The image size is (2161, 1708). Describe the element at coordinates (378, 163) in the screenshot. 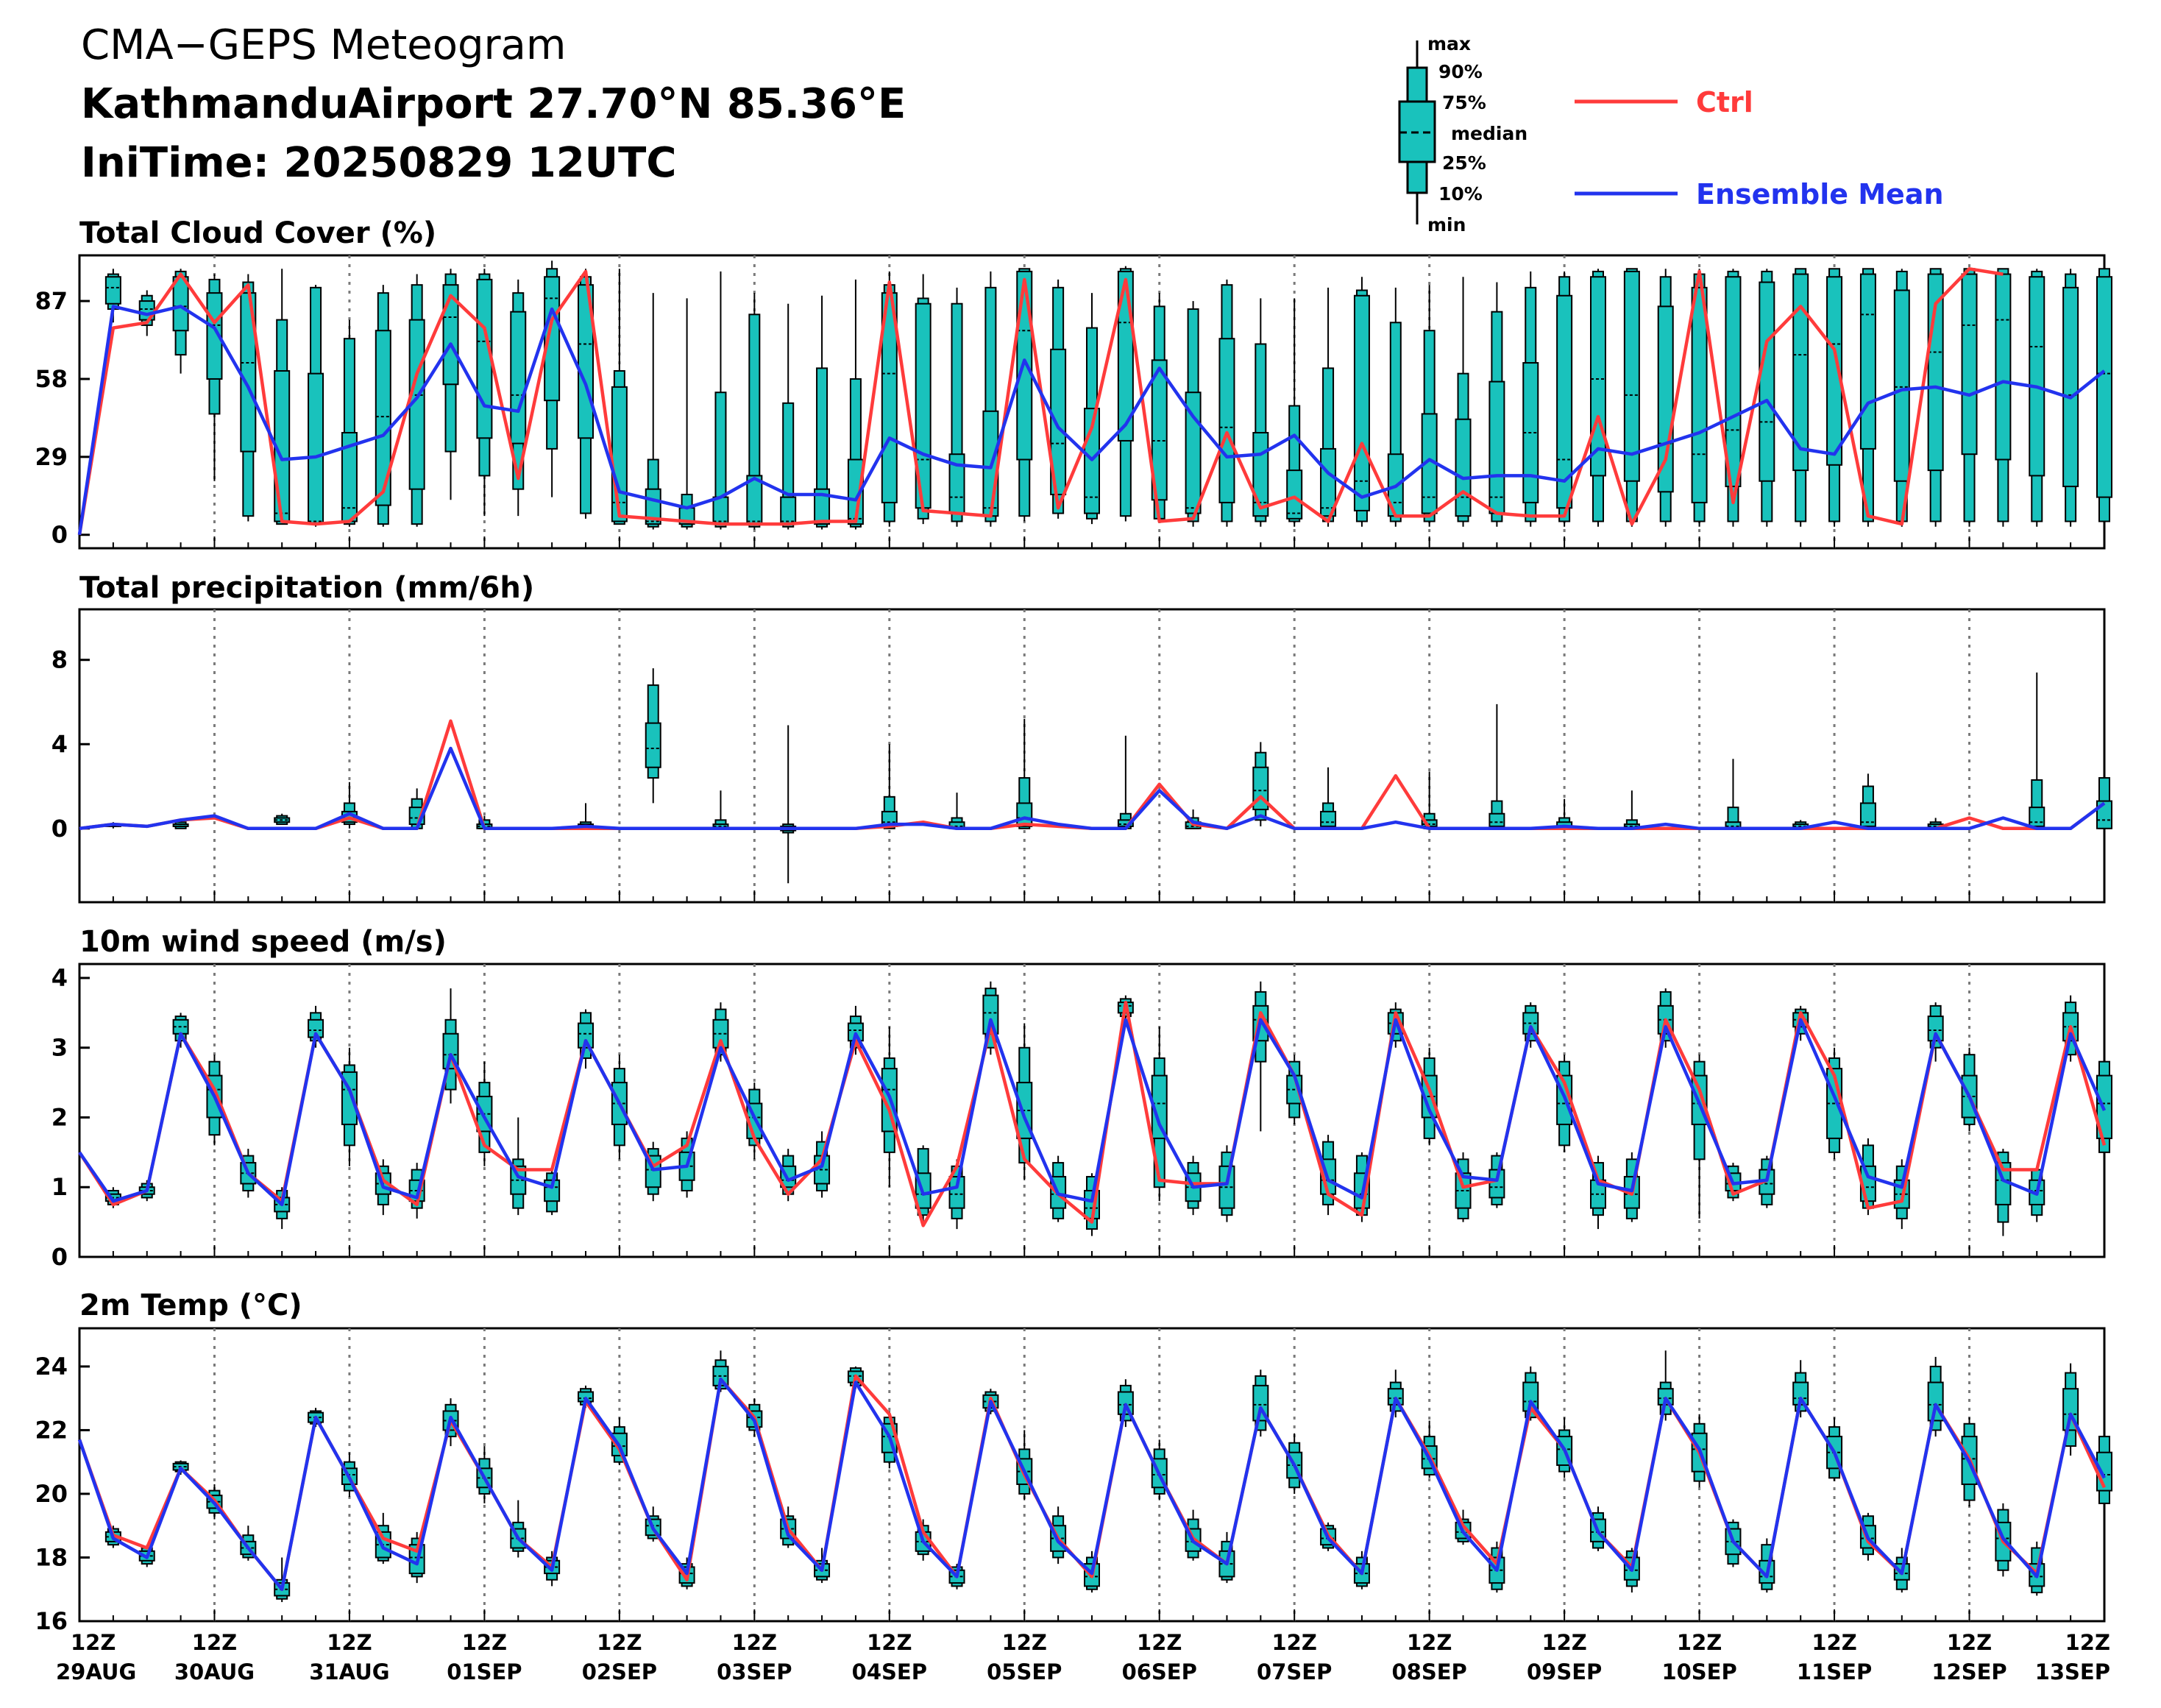

I see `figure-init-time: IniTime: 20250829 12UTC` at that location.